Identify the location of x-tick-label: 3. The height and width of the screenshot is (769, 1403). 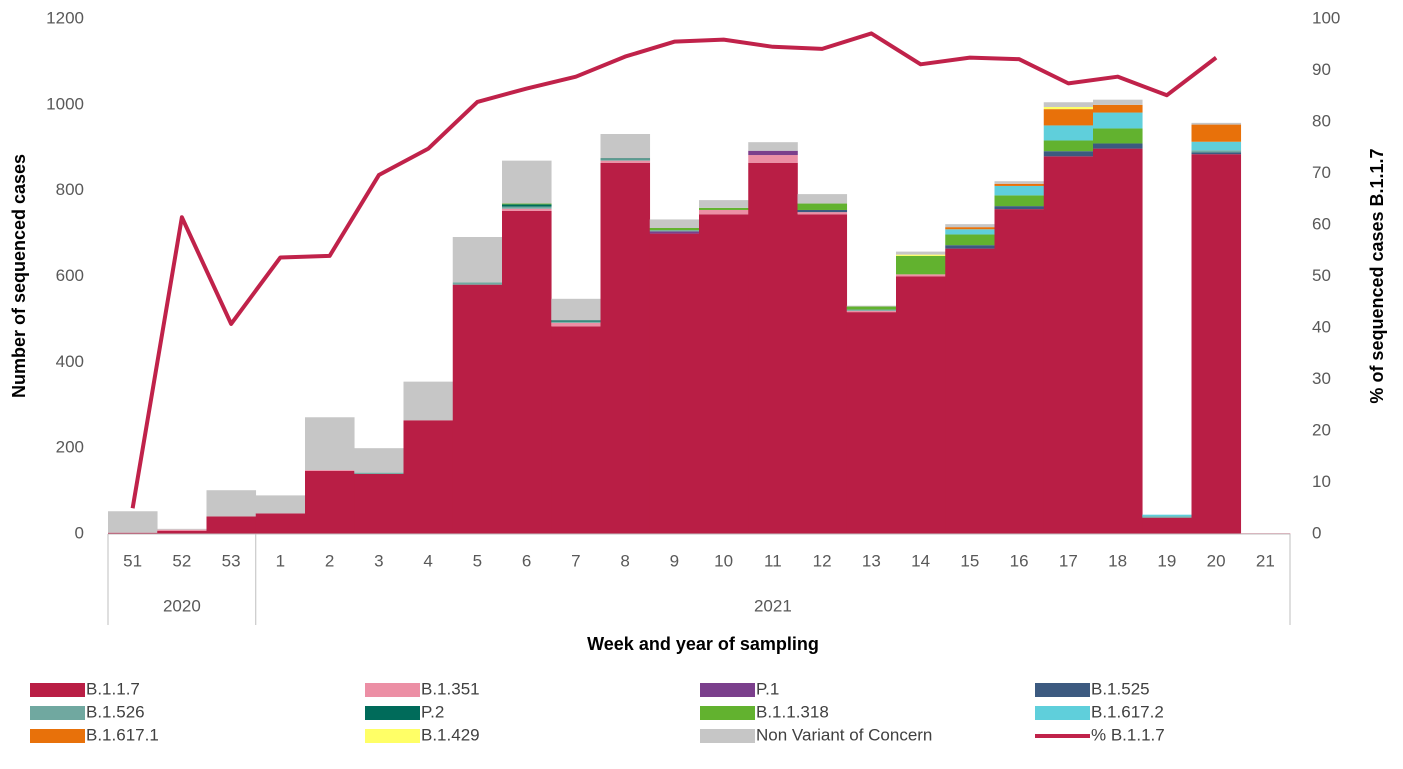
(378, 560).